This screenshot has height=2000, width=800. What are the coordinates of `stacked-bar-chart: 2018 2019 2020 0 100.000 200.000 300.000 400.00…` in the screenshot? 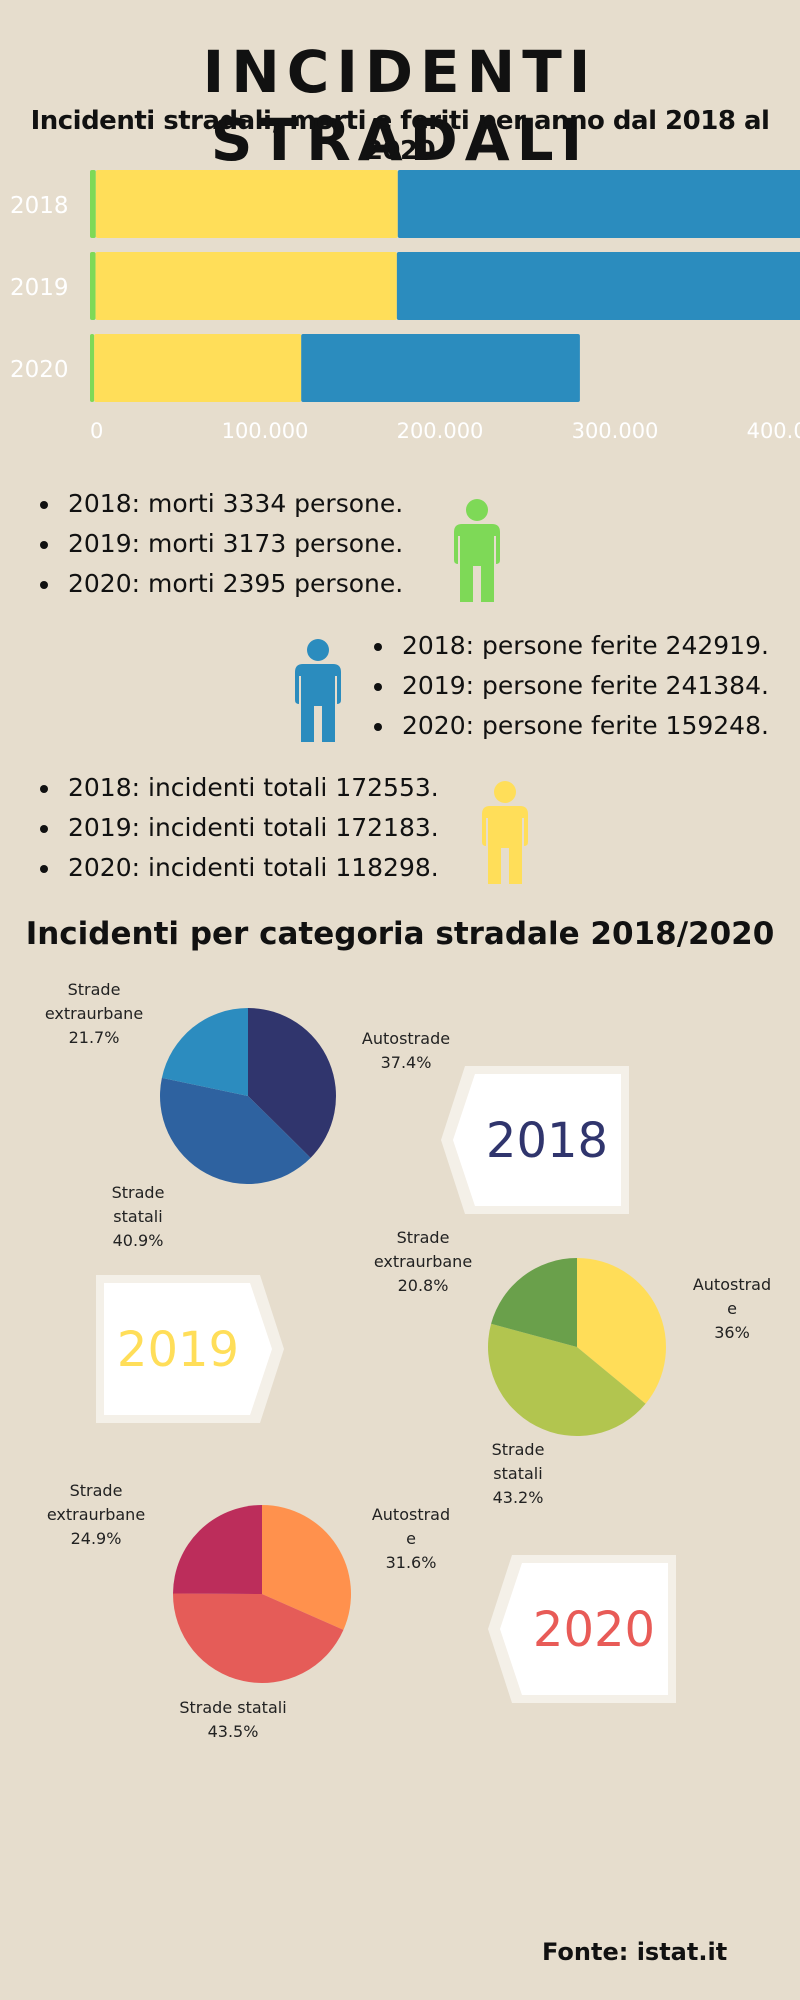 It's located at (405, 306).